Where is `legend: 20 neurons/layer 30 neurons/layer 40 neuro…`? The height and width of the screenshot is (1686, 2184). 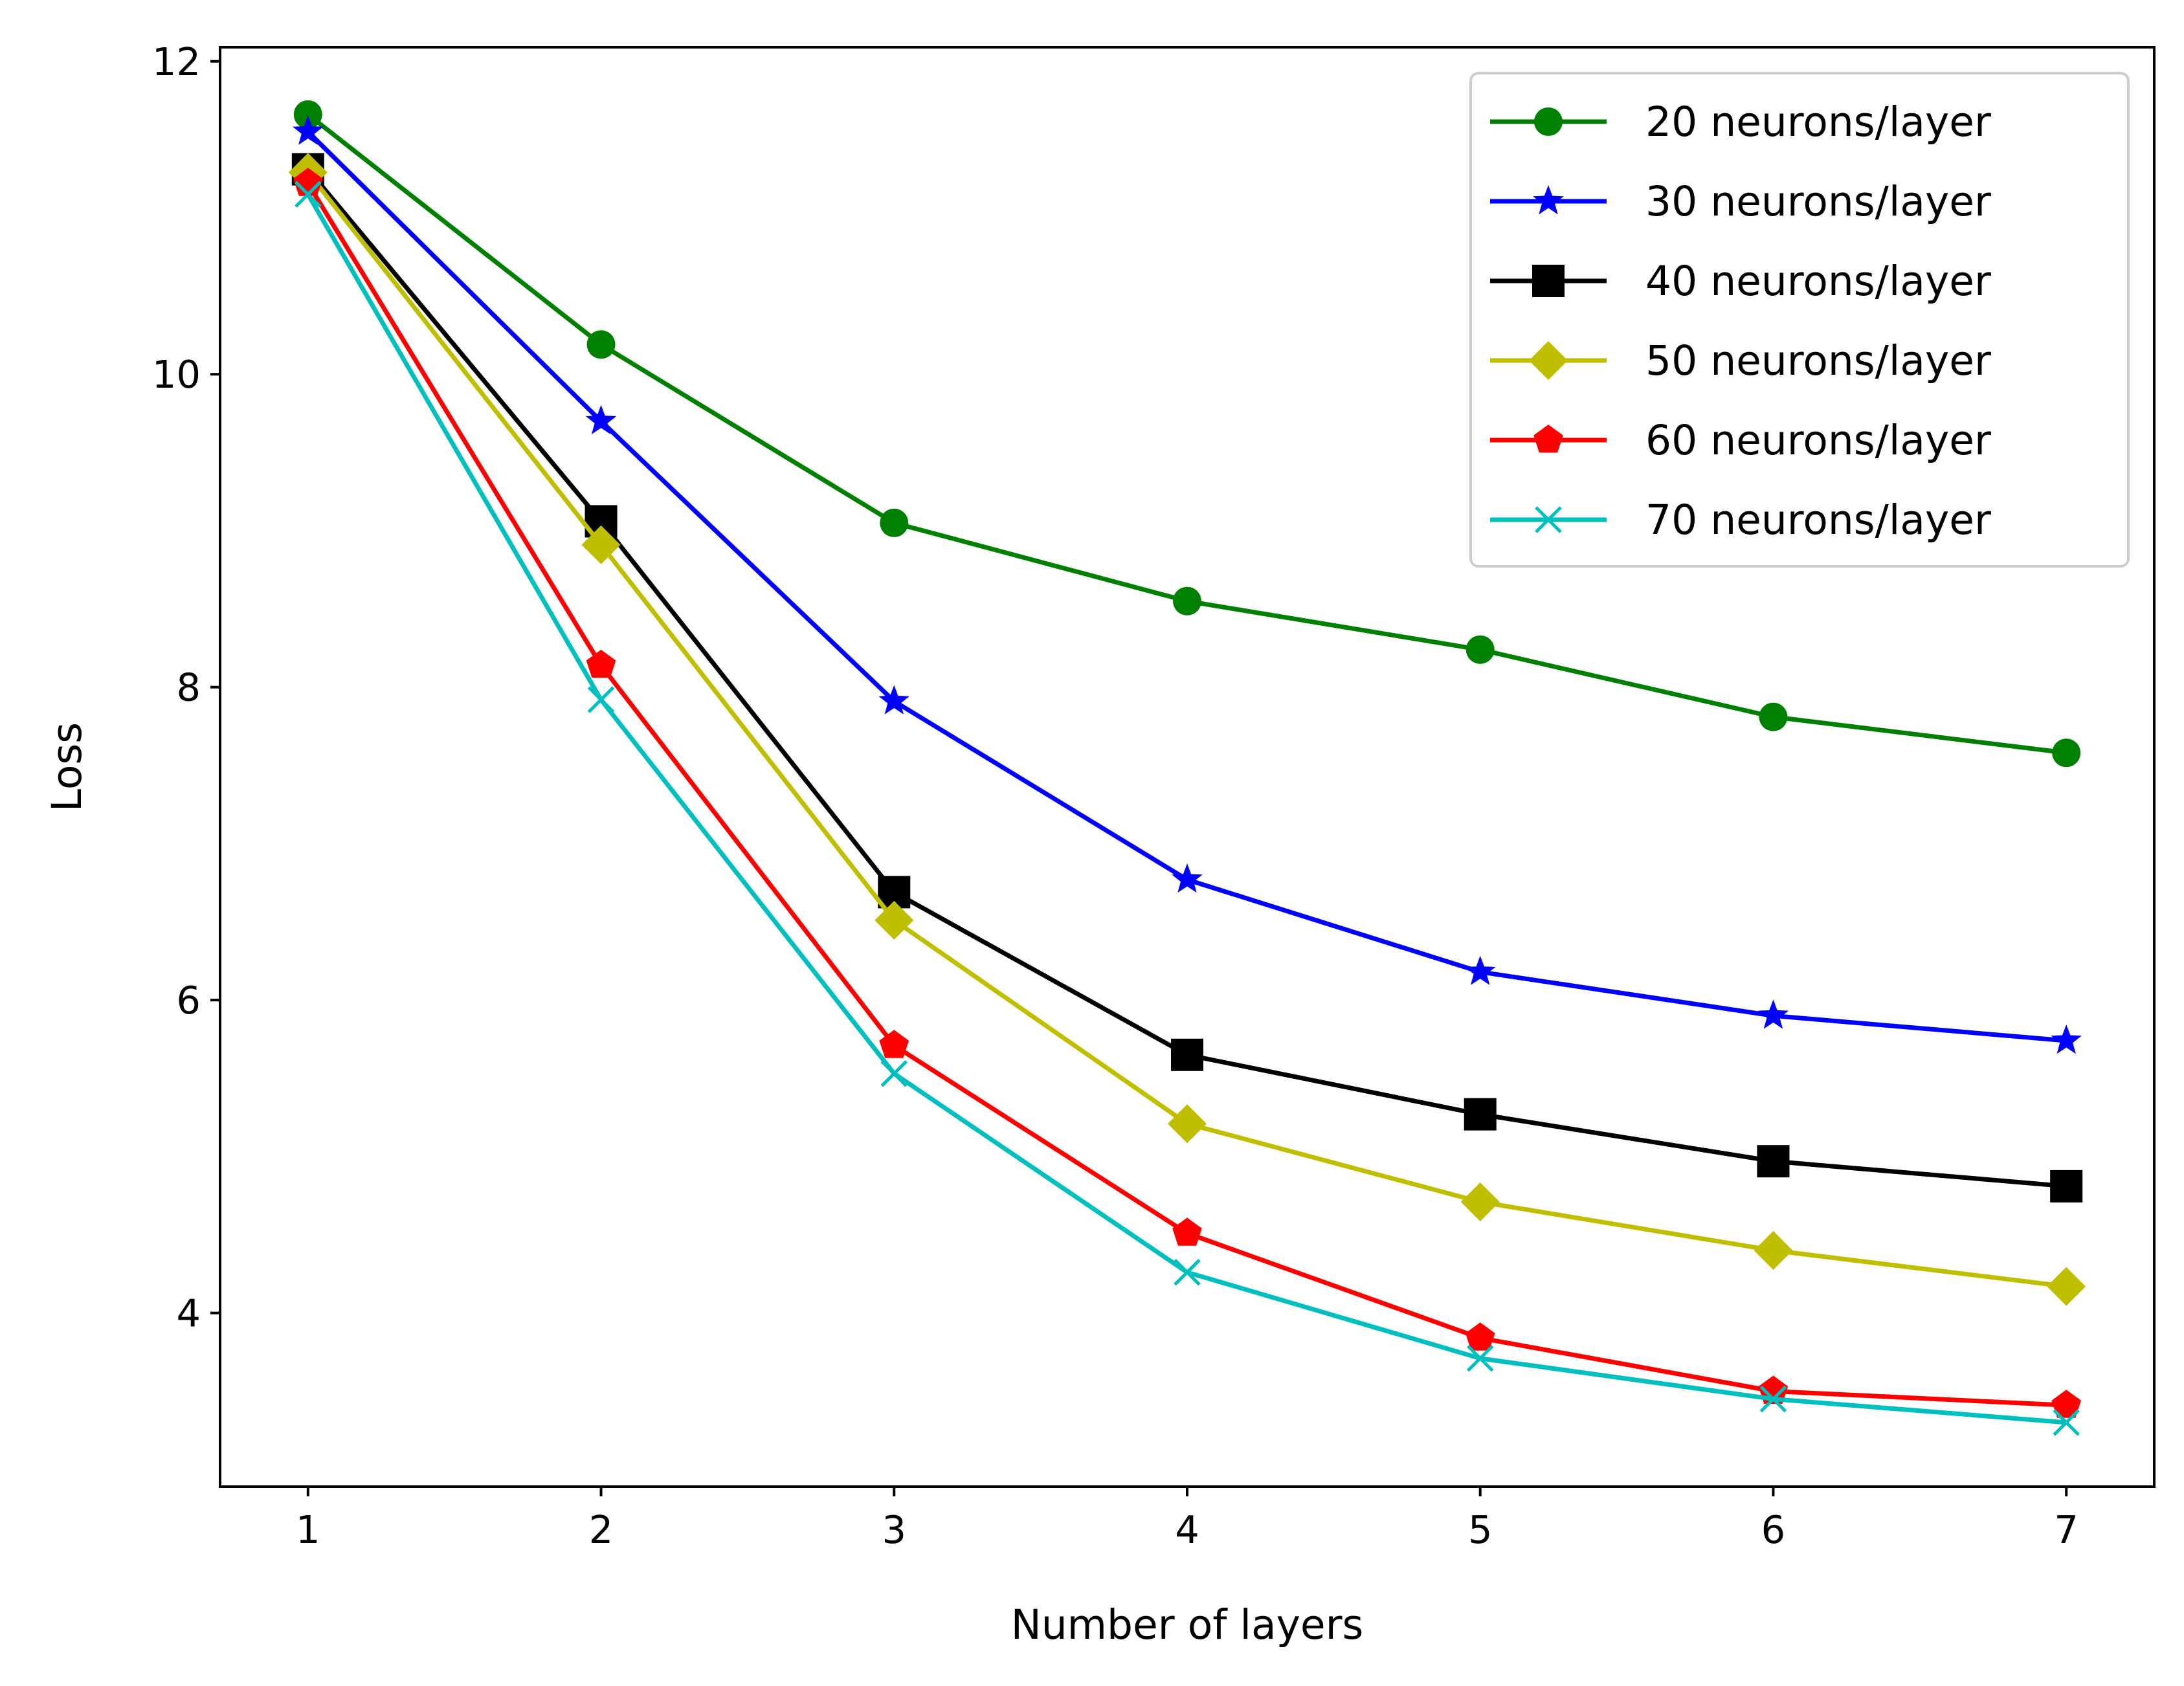 legend: 20 neurons/layer 30 neurons/layer 40 neuro… is located at coordinates (1800, 320).